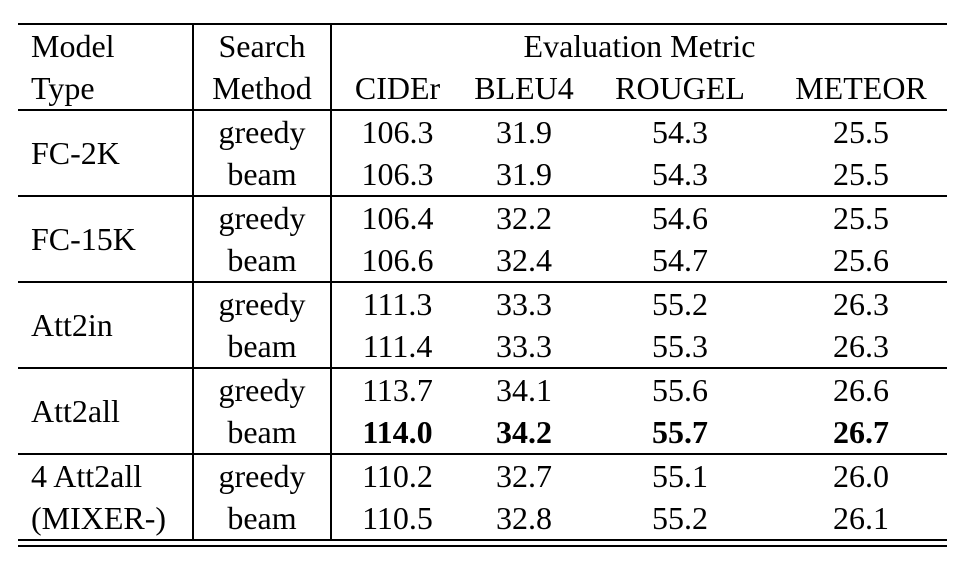 Image resolution: width=964 pixels, height=572 pixels. What do you see at coordinates (861, 432) in the screenshot?
I see `metric-value-best: 26.7` at bounding box center [861, 432].